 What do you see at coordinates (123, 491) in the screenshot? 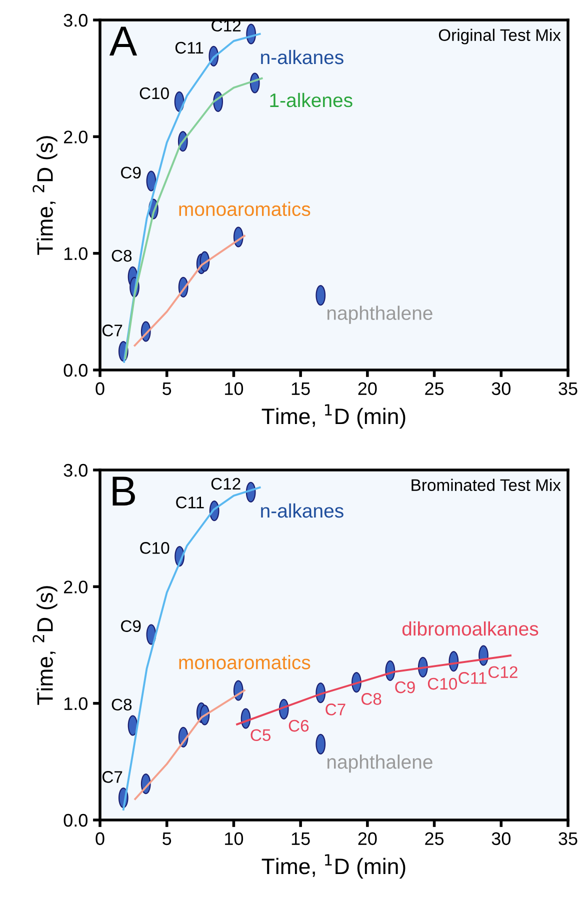
I see `annotation: B` at bounding box center [123, 491].